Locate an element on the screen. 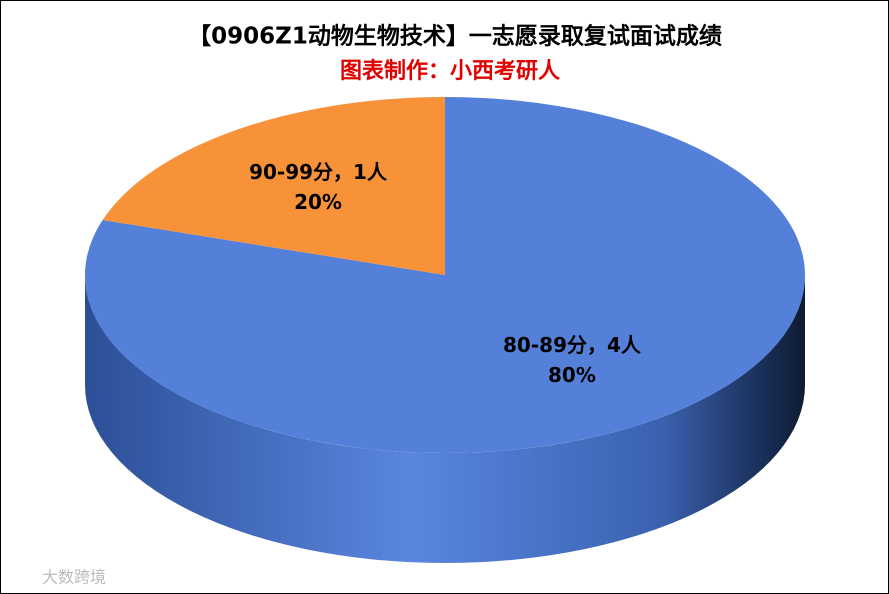  slice-label: 80-89分，4人 is located at coordinates (572, 345).